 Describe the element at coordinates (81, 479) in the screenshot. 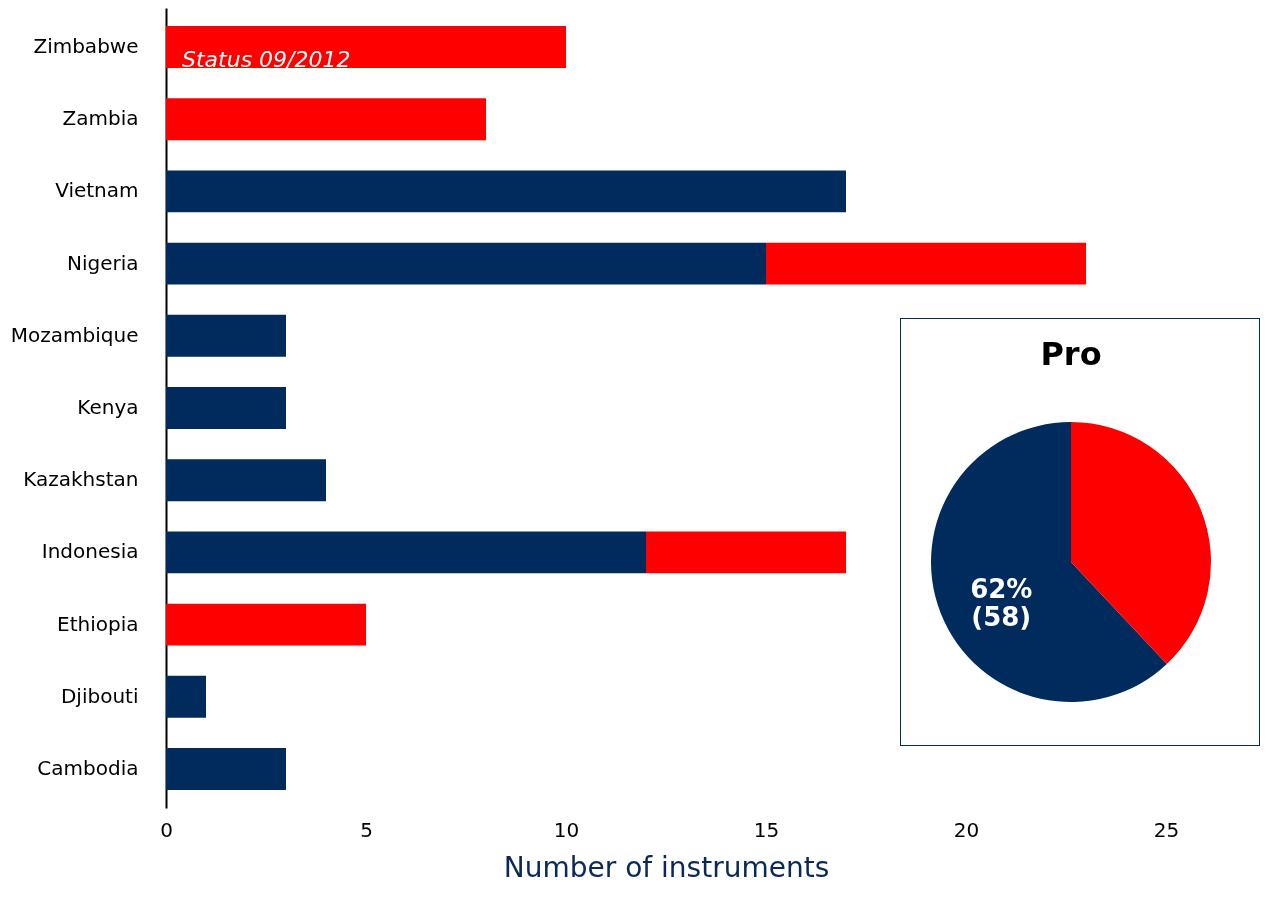

I see `y-tick-label: Kazakhstan` at that location.